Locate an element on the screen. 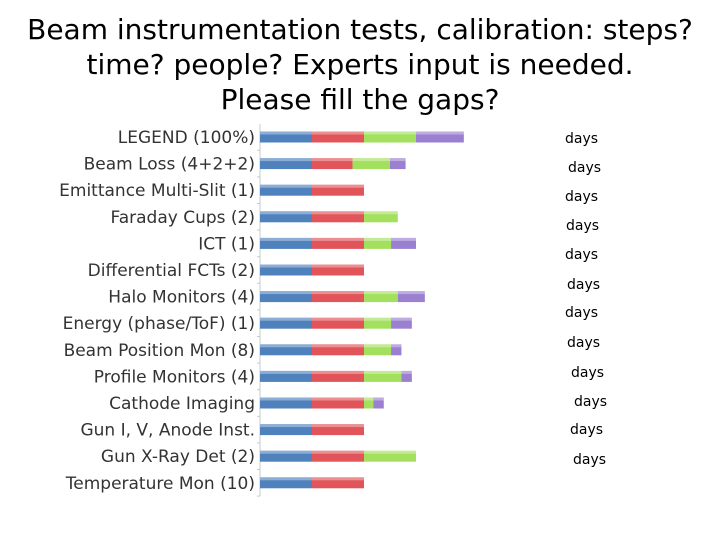  title-line-2: time? people? Experts input is needed. is located at coordinates (360, 64).